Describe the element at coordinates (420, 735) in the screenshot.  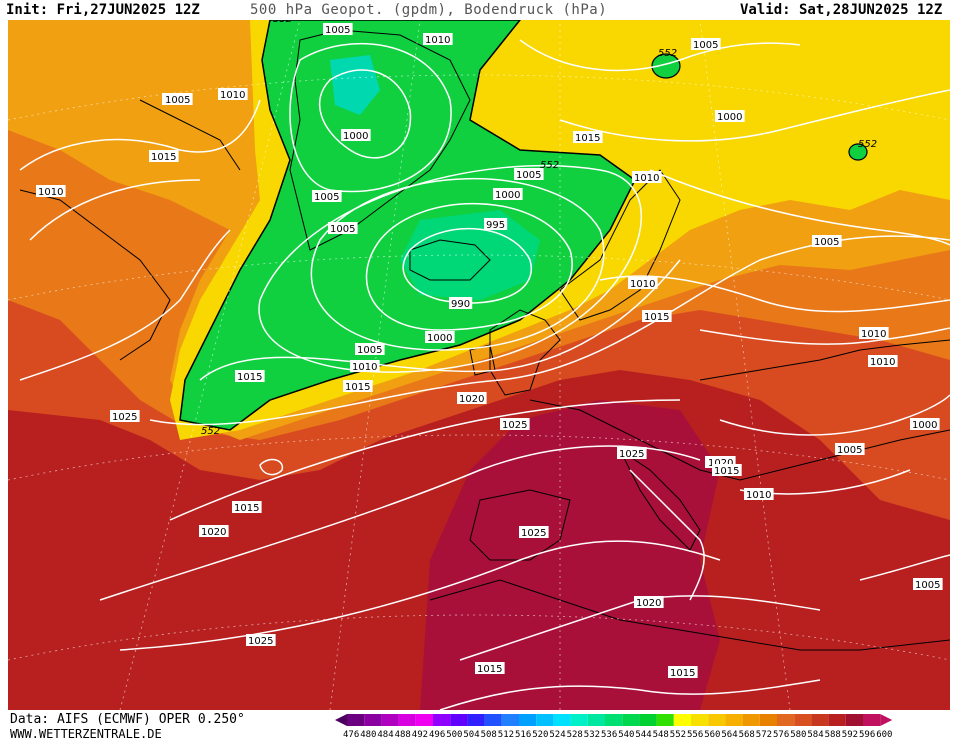
I see `legend-tick-label: 492` at that location.